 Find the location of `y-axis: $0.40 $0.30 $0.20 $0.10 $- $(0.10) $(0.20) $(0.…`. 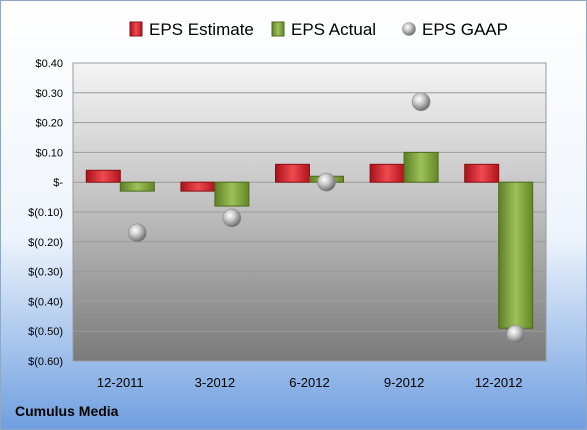

y-axis: $0.40 $0.30 $0.20 $0.10 $- $(0.10) $(0.20) $(0.… is located at coordinates (45, 213).